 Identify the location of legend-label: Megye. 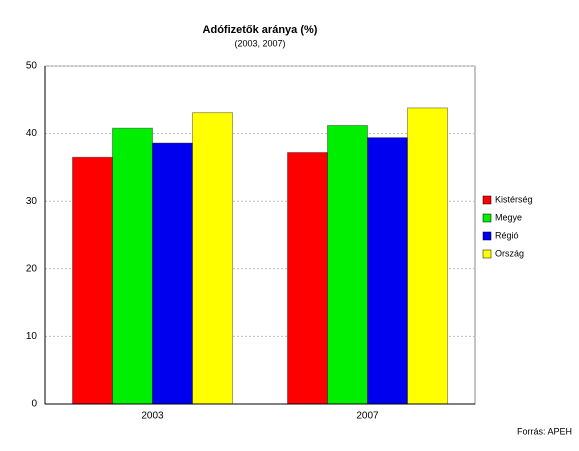
(508, 217).